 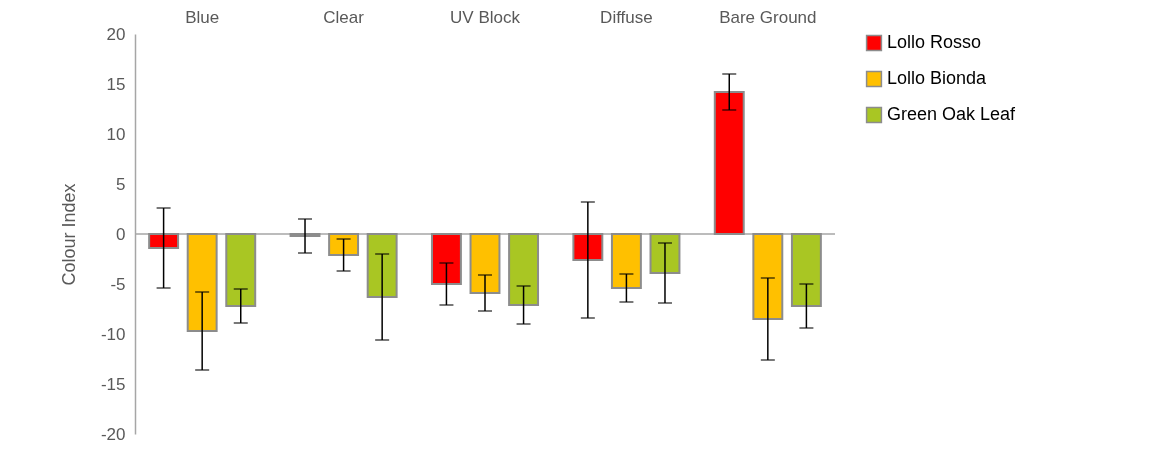 I want to click on y-tick-label: 5, so click(x=121, y=184).